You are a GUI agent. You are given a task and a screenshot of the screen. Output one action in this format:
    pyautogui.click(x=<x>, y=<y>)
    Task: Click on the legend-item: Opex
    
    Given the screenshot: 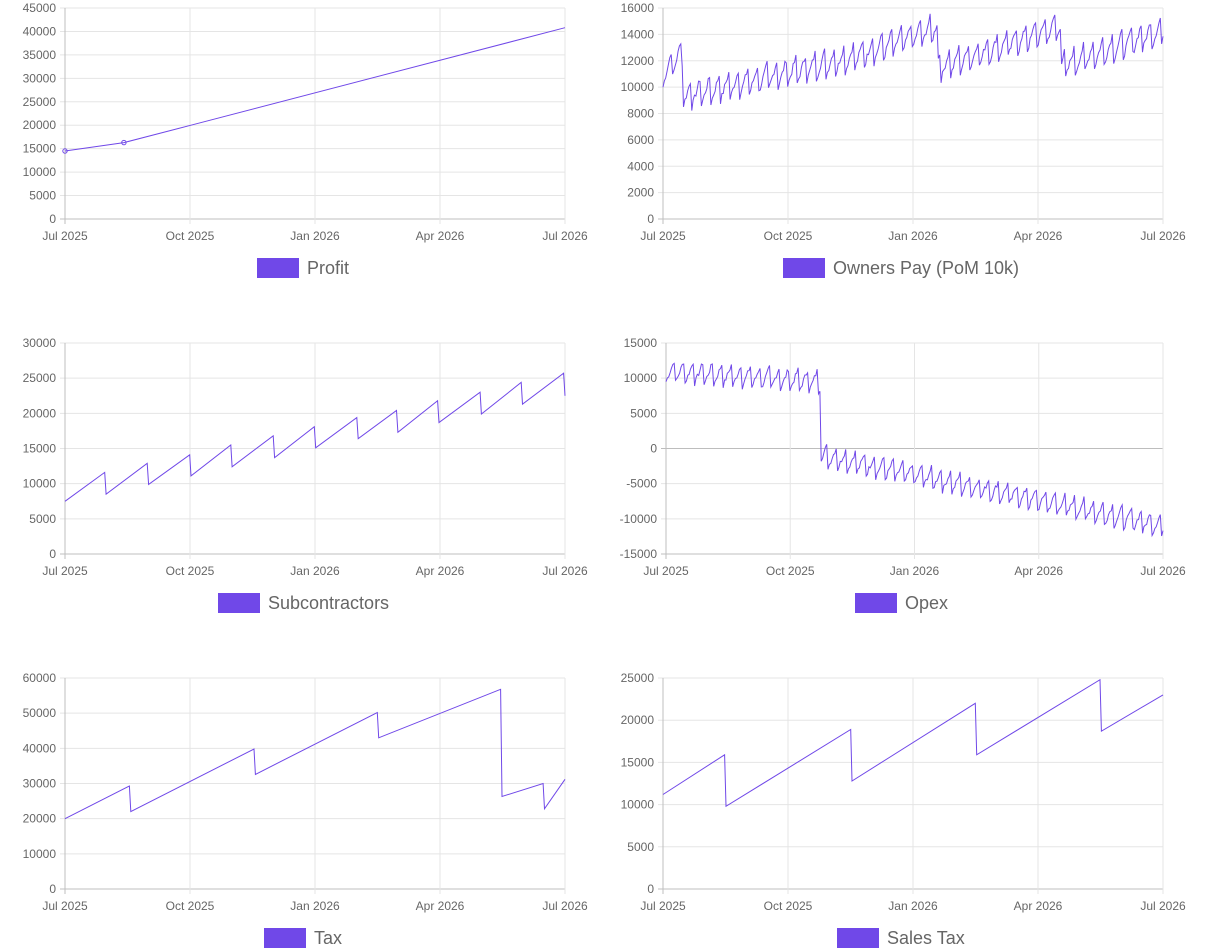 What is the action you would take?
    pyautogui.click(x=901, y=603)
    